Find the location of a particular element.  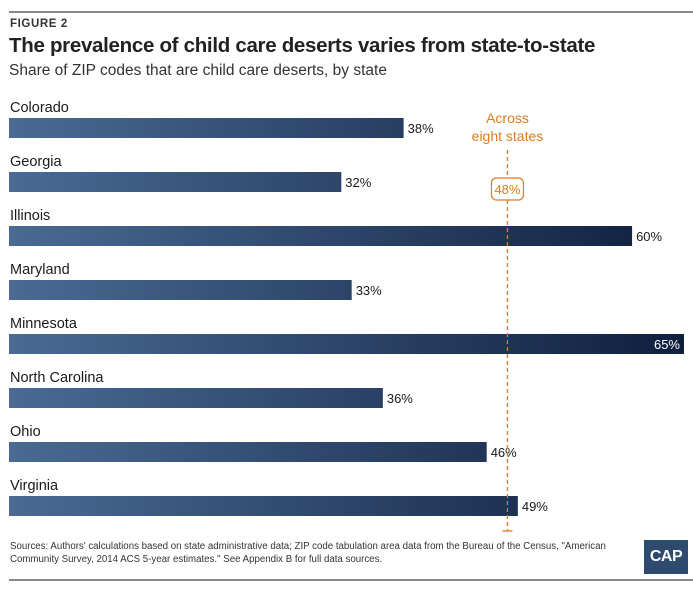

value-label-virginia: 49% is located at coordinates (535, 506).